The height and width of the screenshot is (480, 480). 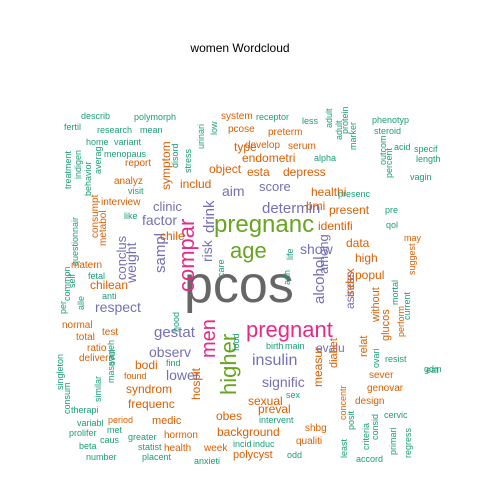 I want to click on word-bmi: bmi, so click(x=315, y=206).